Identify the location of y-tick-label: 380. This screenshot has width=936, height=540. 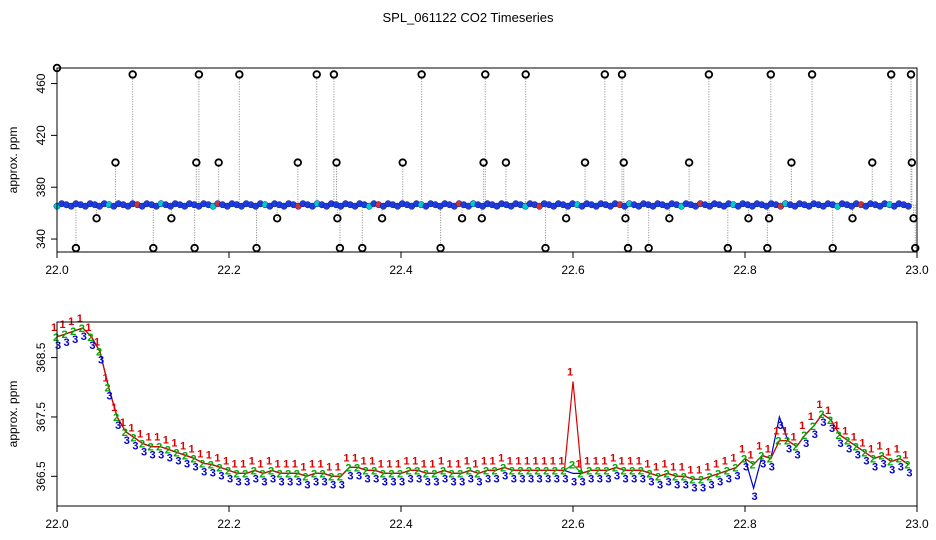
(41, 187).